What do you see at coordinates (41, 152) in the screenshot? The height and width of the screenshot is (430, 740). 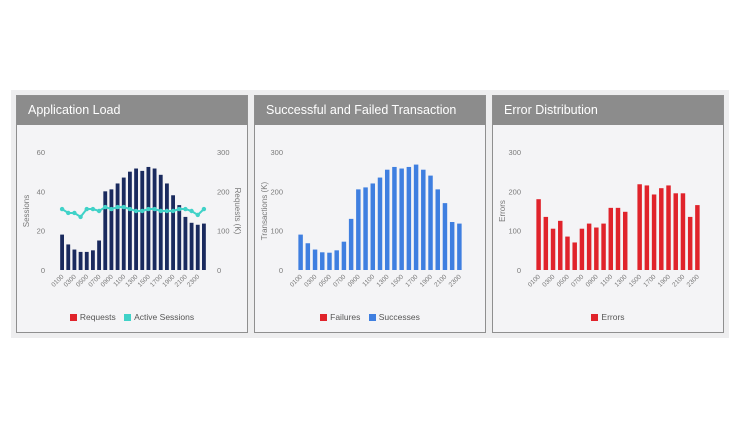 I see `y-tick-label: 60` at bounding box center [41, 152].